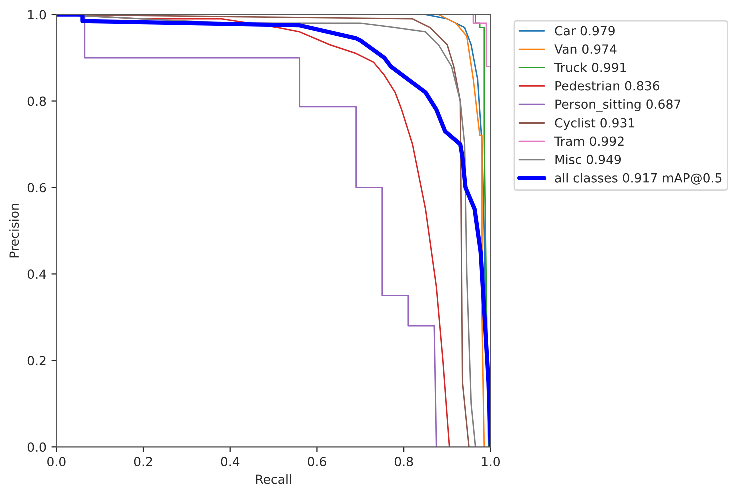  What do you see at coordinates (14, 231) in the screenshot?
I see `y-axis-title: Precision` at bounding box center [14, 231].